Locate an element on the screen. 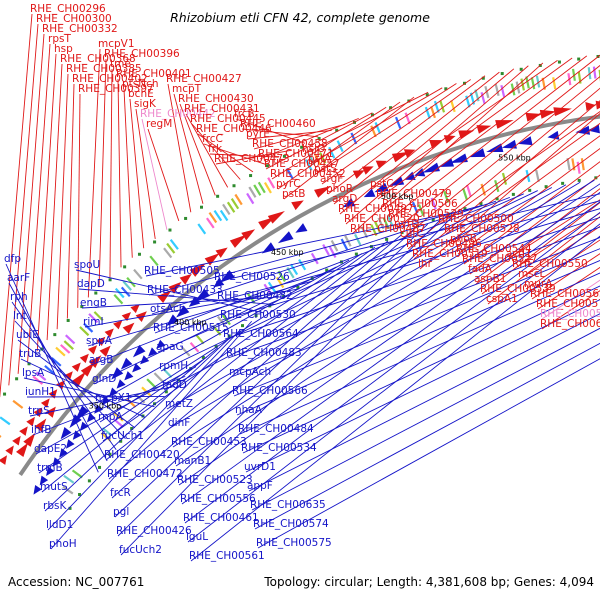 This screenshot has width=600, height=600. gene-label: RHE_CH00368 is located at coordinates (98, 59).